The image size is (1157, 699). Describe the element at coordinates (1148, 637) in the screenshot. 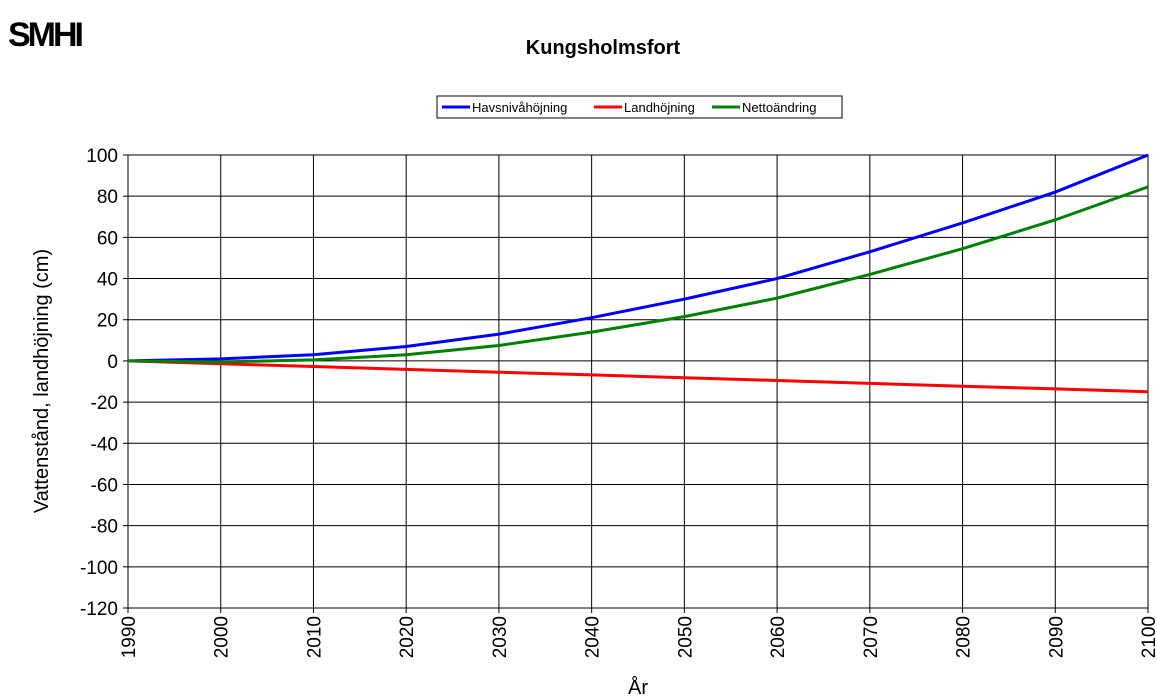

I see `x-tick-label: 2100` at that location.